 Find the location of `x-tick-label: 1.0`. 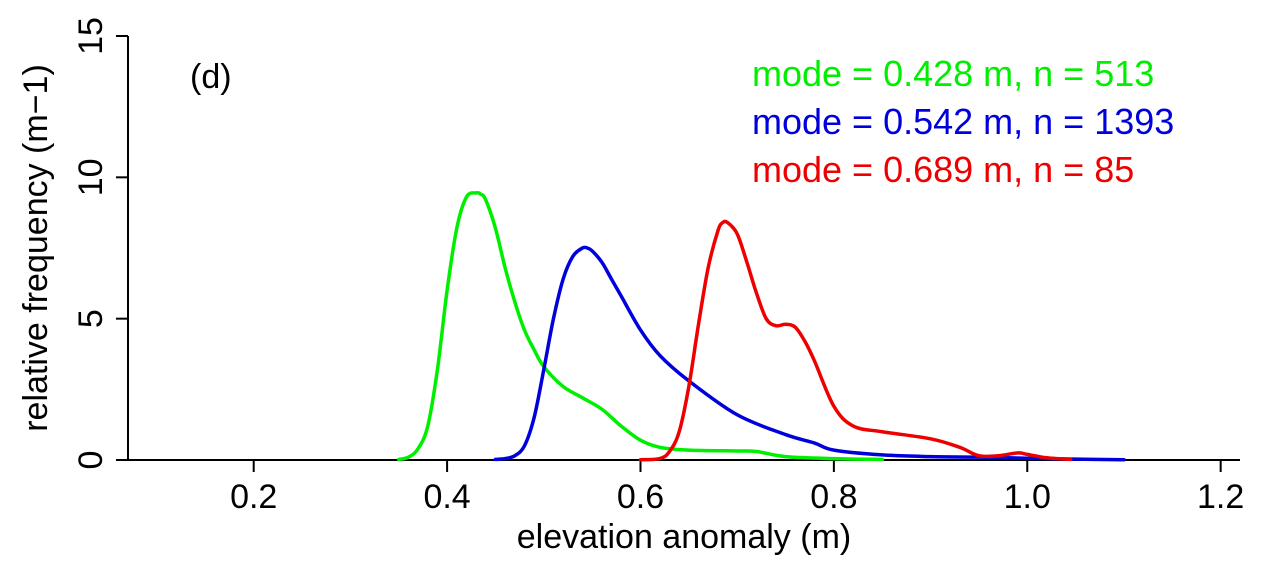

x-tick-label: 1.0 is located at coordinates (1027, 497).